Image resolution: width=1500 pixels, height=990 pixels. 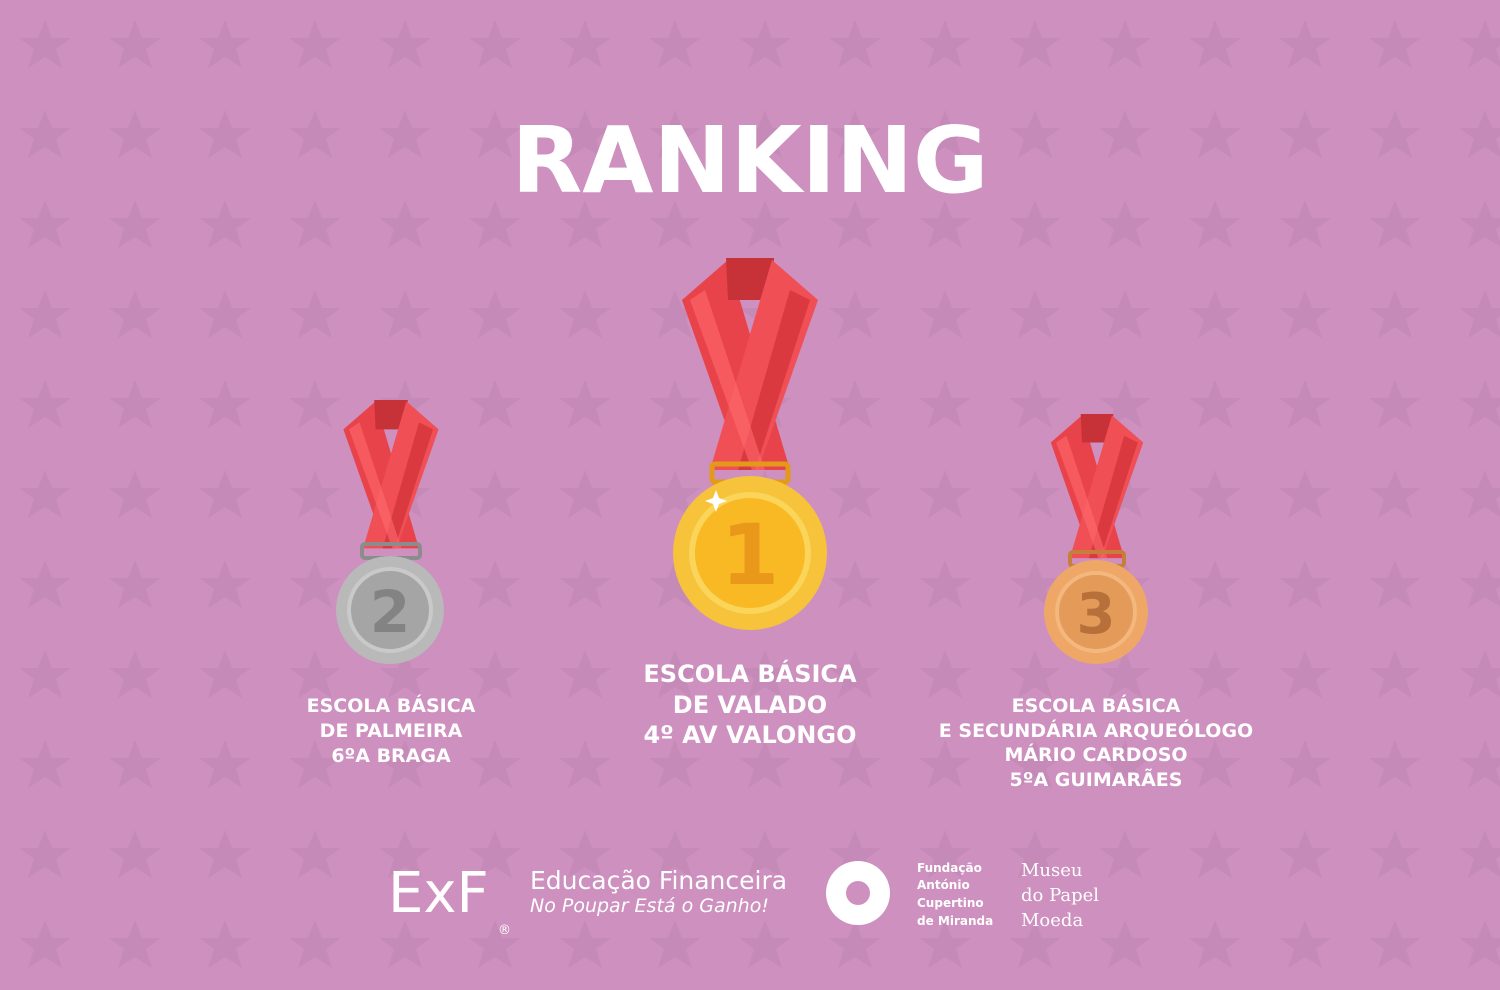 I want to click on museu-line: Museu, so click(x=1052, y=870).